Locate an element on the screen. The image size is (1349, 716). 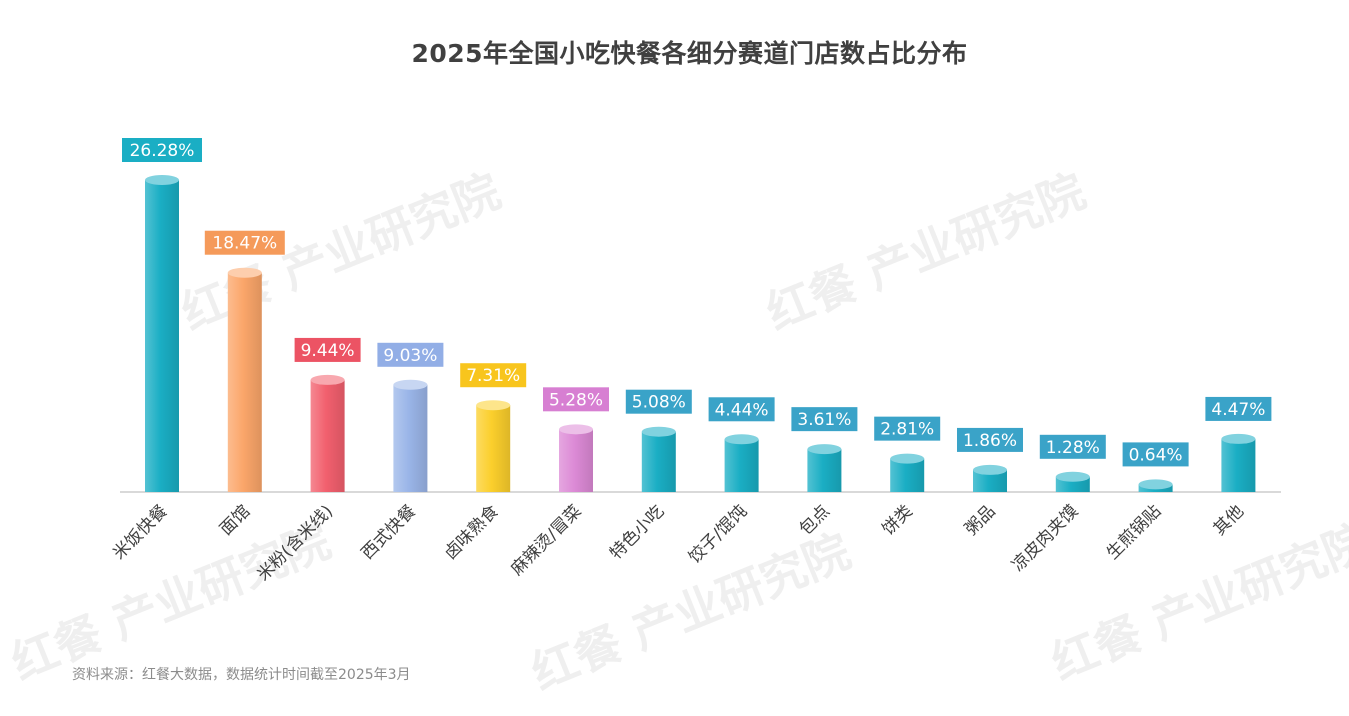
data-label-text: 2.81% is located at coordinates (907, 430).